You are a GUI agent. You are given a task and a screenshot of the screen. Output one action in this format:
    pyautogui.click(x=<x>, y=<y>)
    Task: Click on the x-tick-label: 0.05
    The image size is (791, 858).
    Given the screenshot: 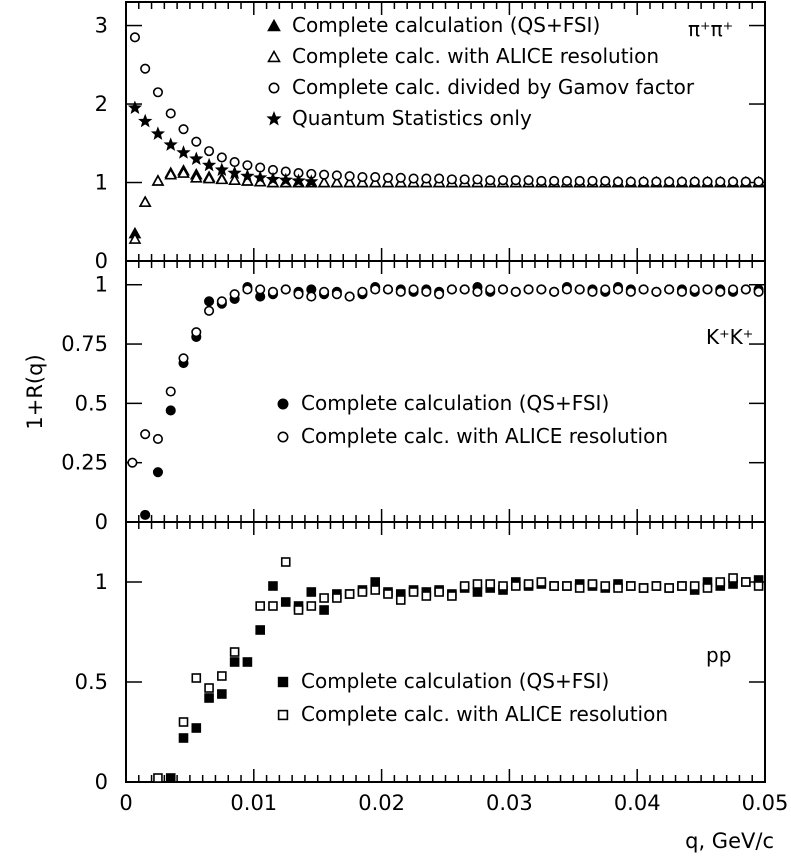 What is the action you would take?
    pyautogui.click(x=765, y=803)
    